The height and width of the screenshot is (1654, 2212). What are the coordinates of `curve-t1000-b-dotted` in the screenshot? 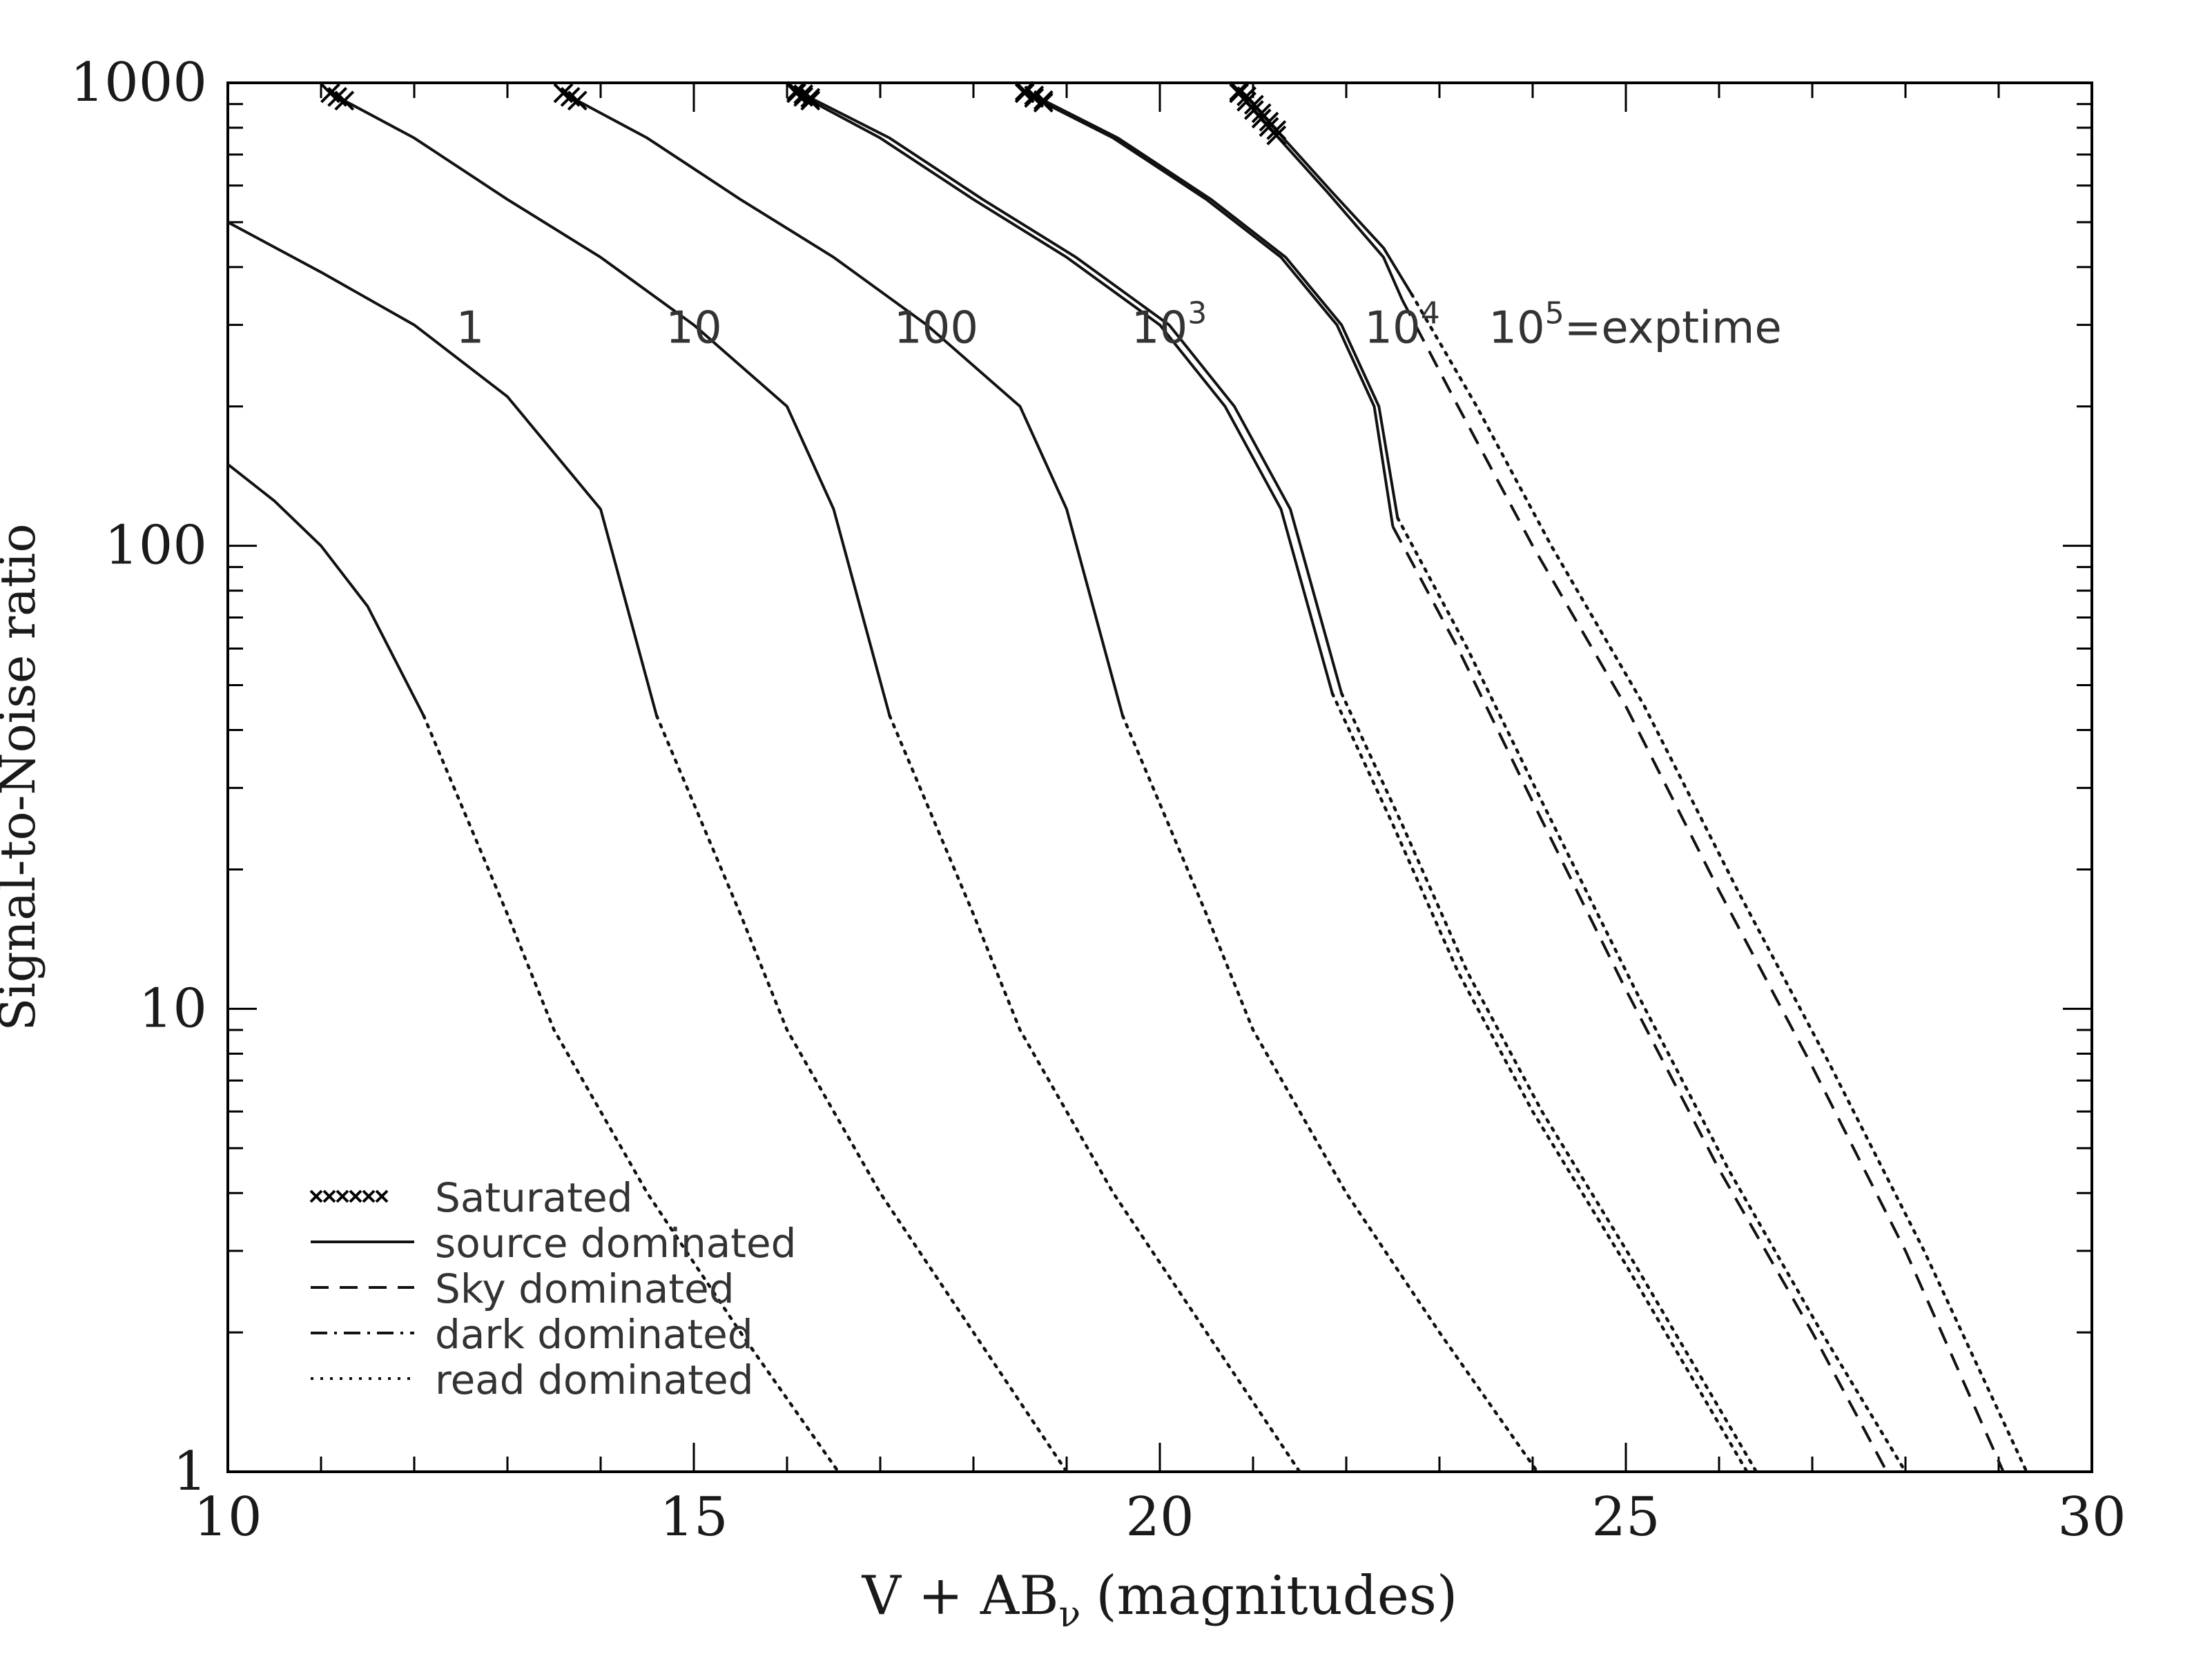 It's located at (1549, 1083).